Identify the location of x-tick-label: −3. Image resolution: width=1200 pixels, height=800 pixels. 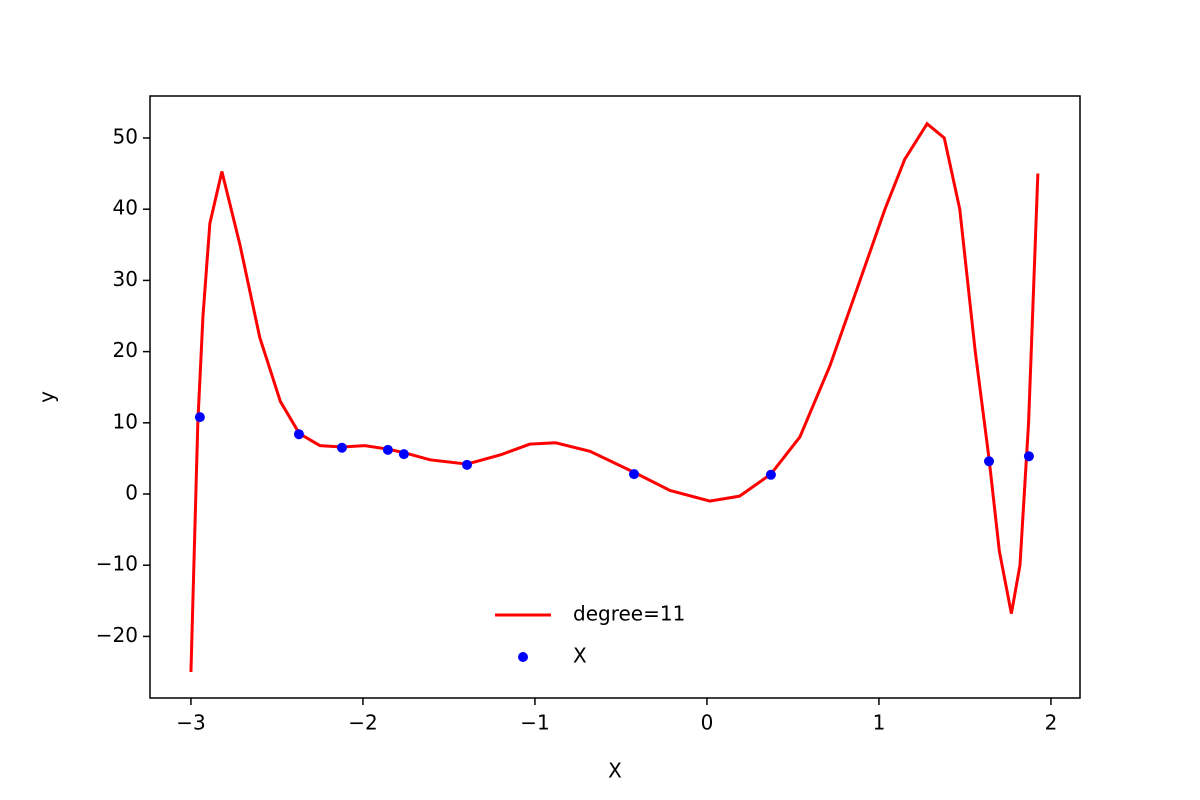
(190, 723).